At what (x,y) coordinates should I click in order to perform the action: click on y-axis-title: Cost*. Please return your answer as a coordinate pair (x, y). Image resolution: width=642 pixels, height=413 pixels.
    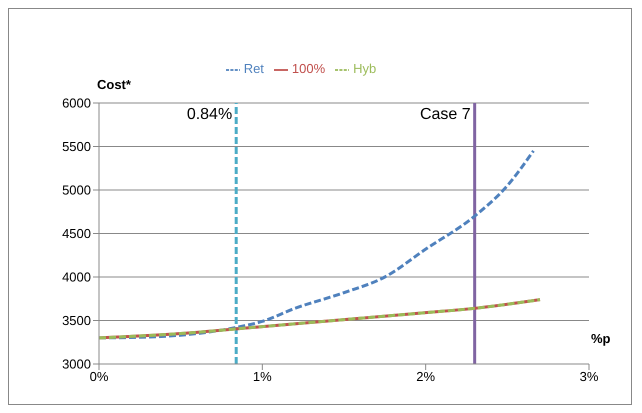
    Looking at the image, I should click on (114, 84).